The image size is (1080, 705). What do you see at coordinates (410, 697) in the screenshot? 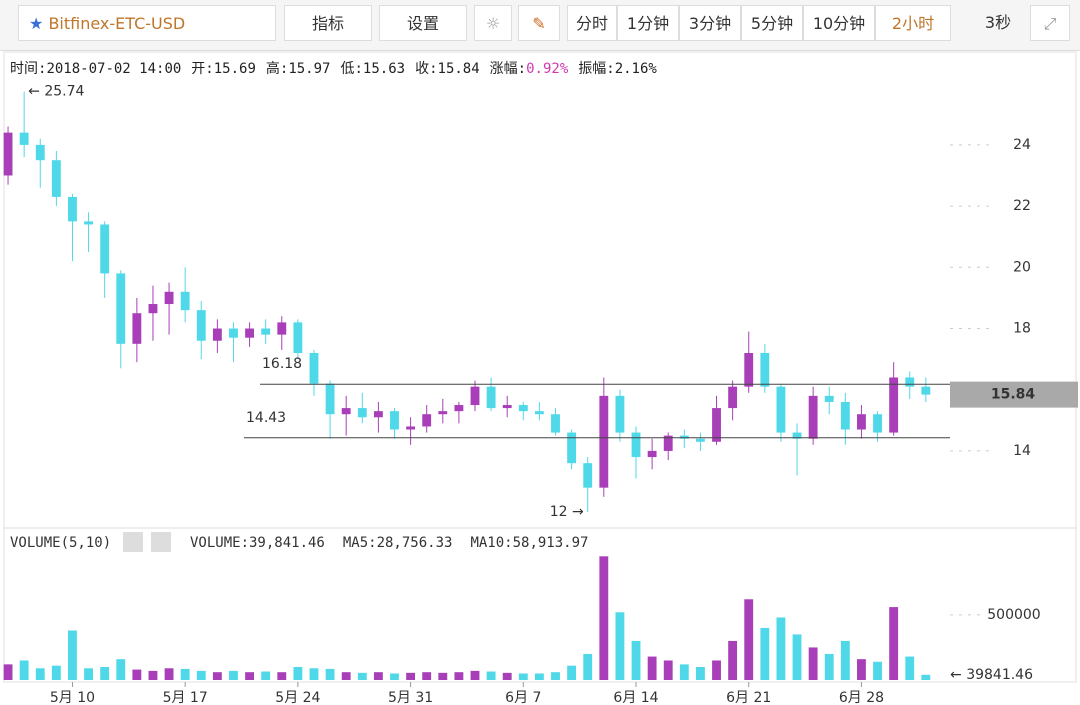
I see `x-tick-label: 5月 31` at bounding box center [410, 697].